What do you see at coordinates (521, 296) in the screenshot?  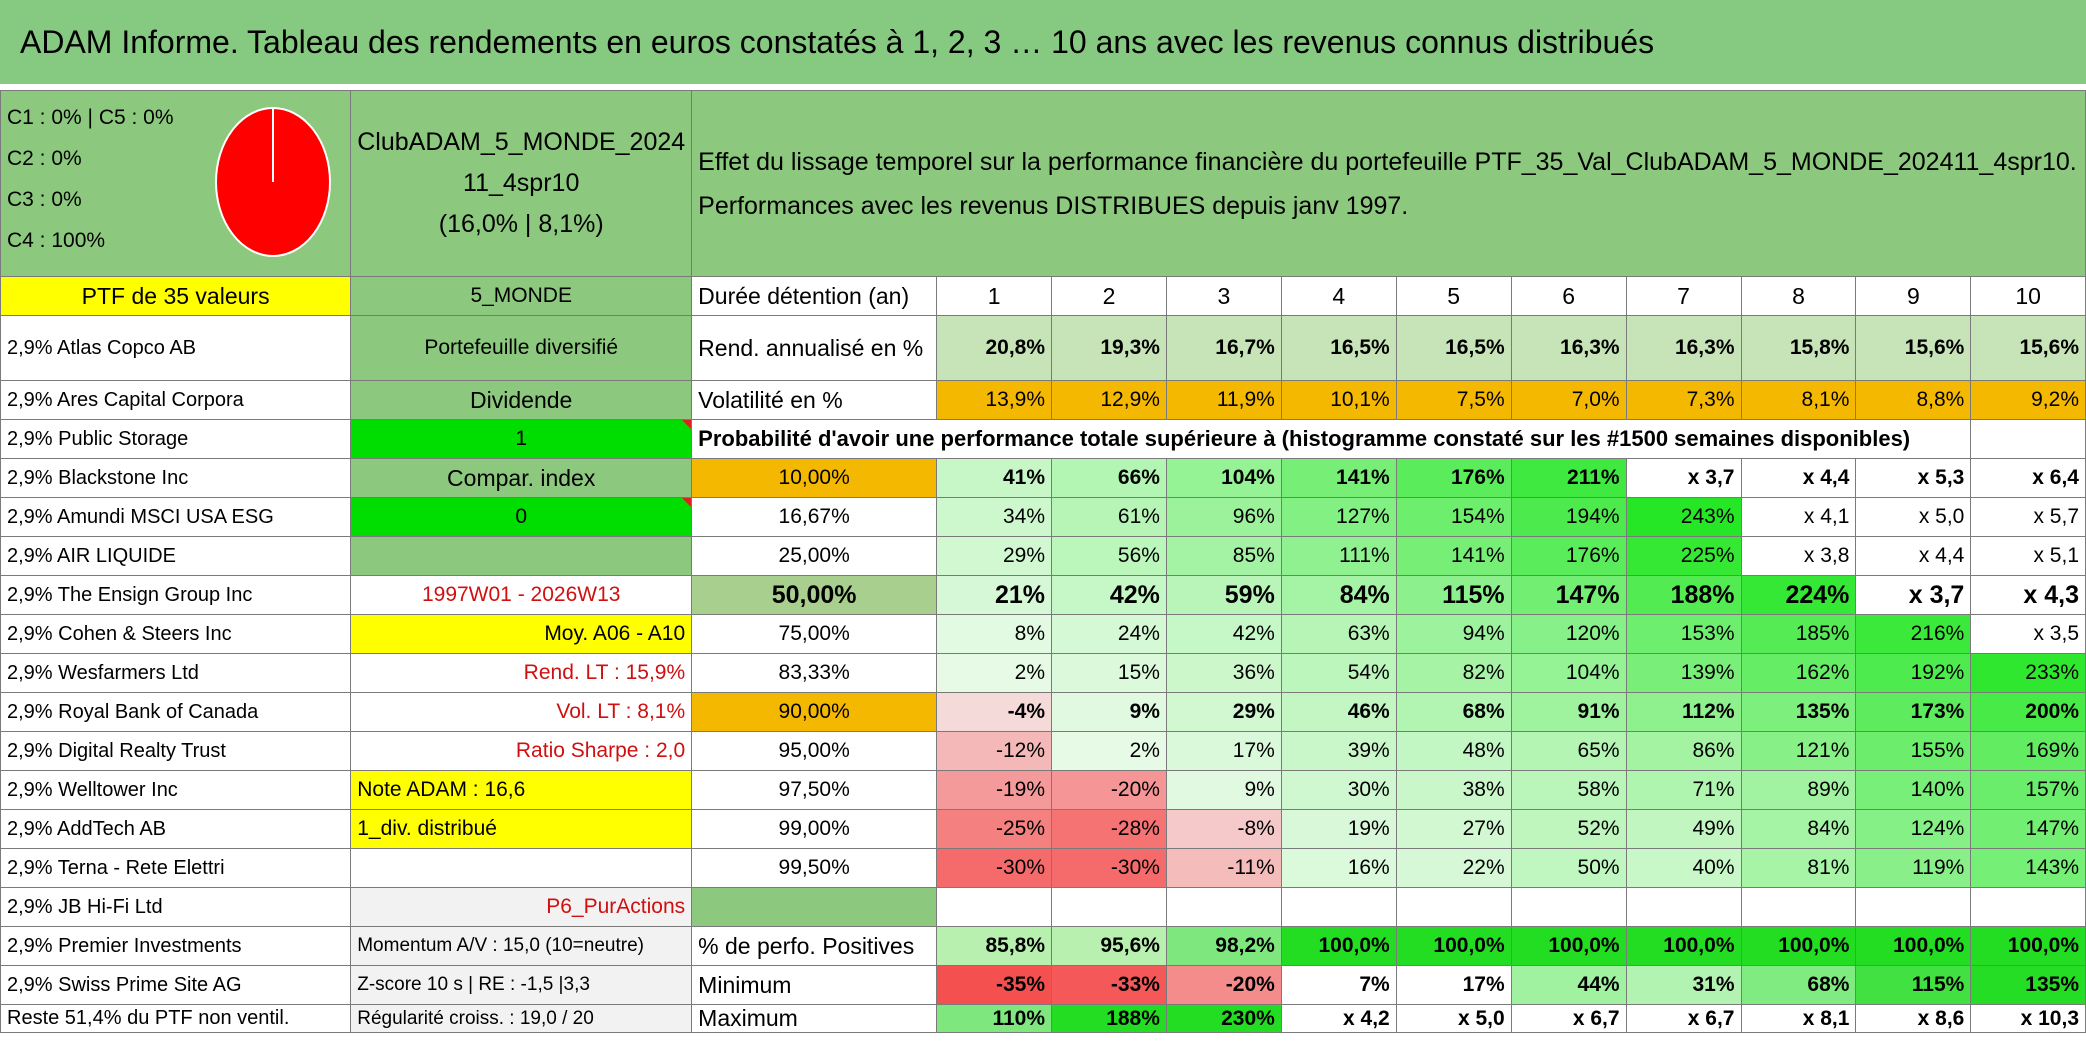 I see `zone-label: 5_MONDE` at bounding box center [521, 296].